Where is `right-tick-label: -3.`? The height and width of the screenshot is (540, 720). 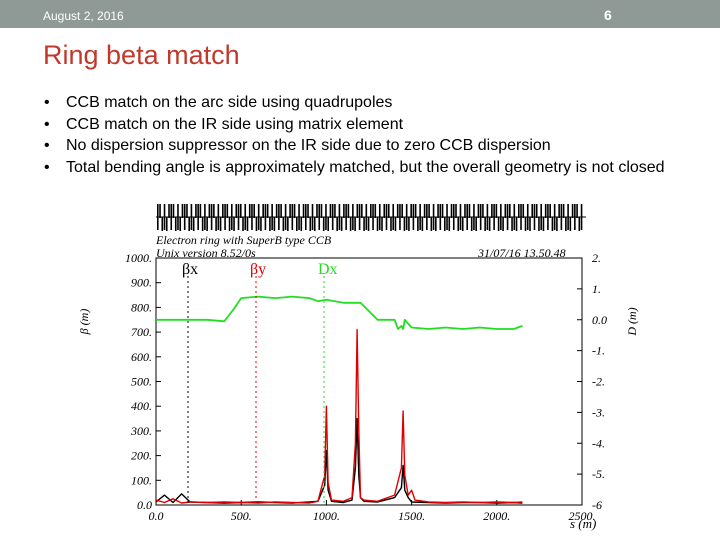 right-tick-label: -3. is located at coordinates (598, 412).